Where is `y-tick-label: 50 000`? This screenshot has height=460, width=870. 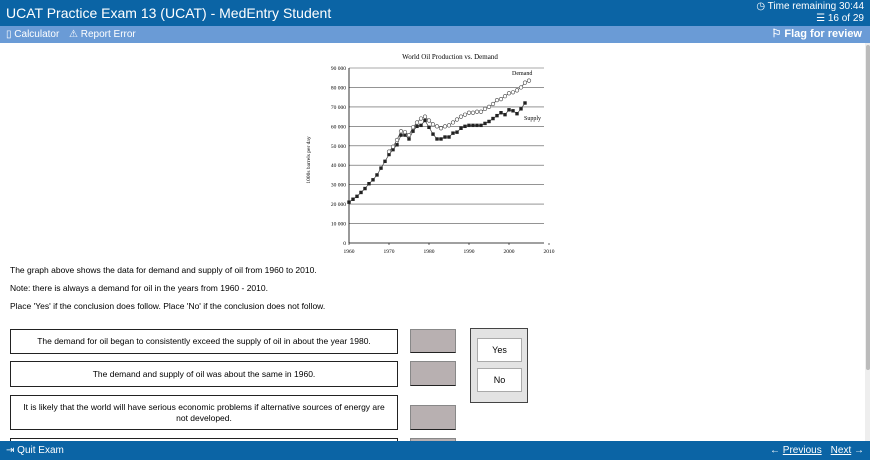
y-tick-label: 50 000 is located at coordinates (338, 147).